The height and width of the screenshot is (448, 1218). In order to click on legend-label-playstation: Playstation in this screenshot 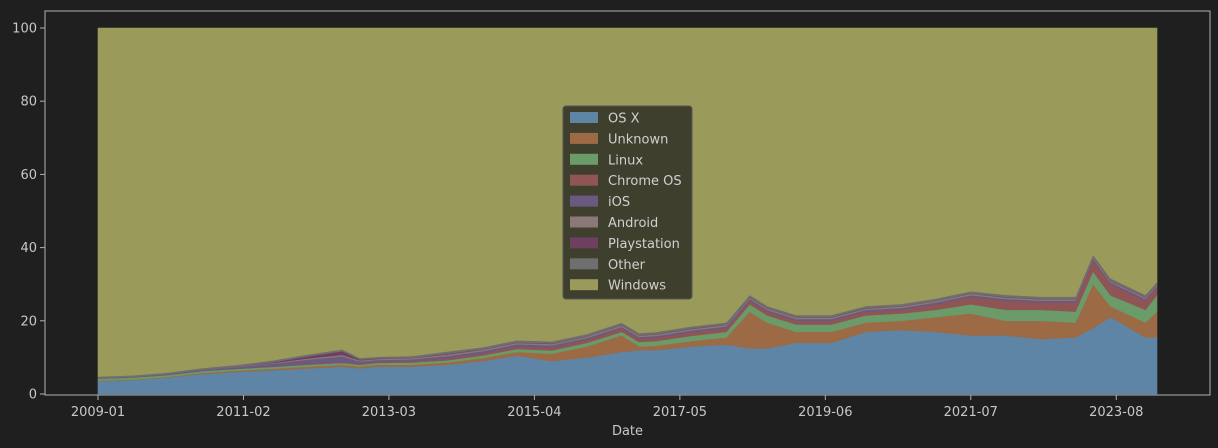, I will do `click(644, 244)`.